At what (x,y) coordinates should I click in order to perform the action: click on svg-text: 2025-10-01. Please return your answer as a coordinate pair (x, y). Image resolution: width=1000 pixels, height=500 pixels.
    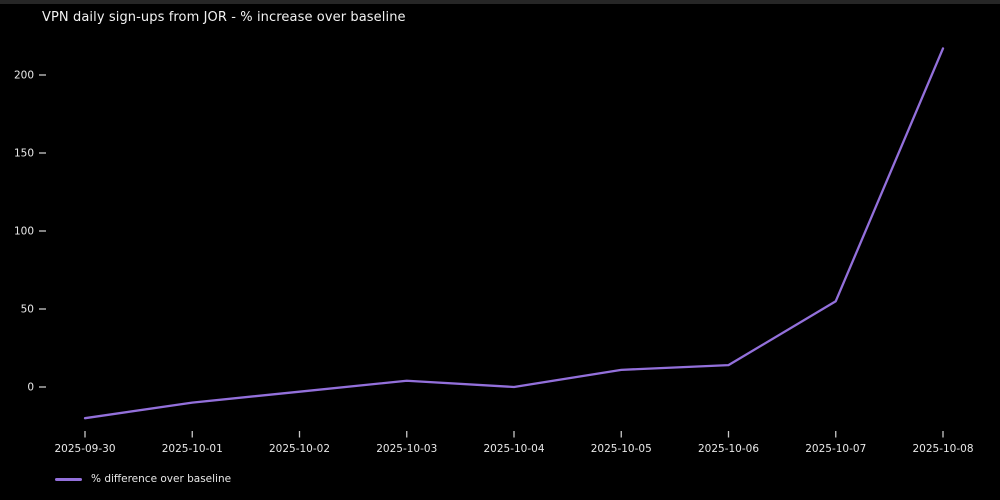
    Looking at the image, I should click on (192, 449).